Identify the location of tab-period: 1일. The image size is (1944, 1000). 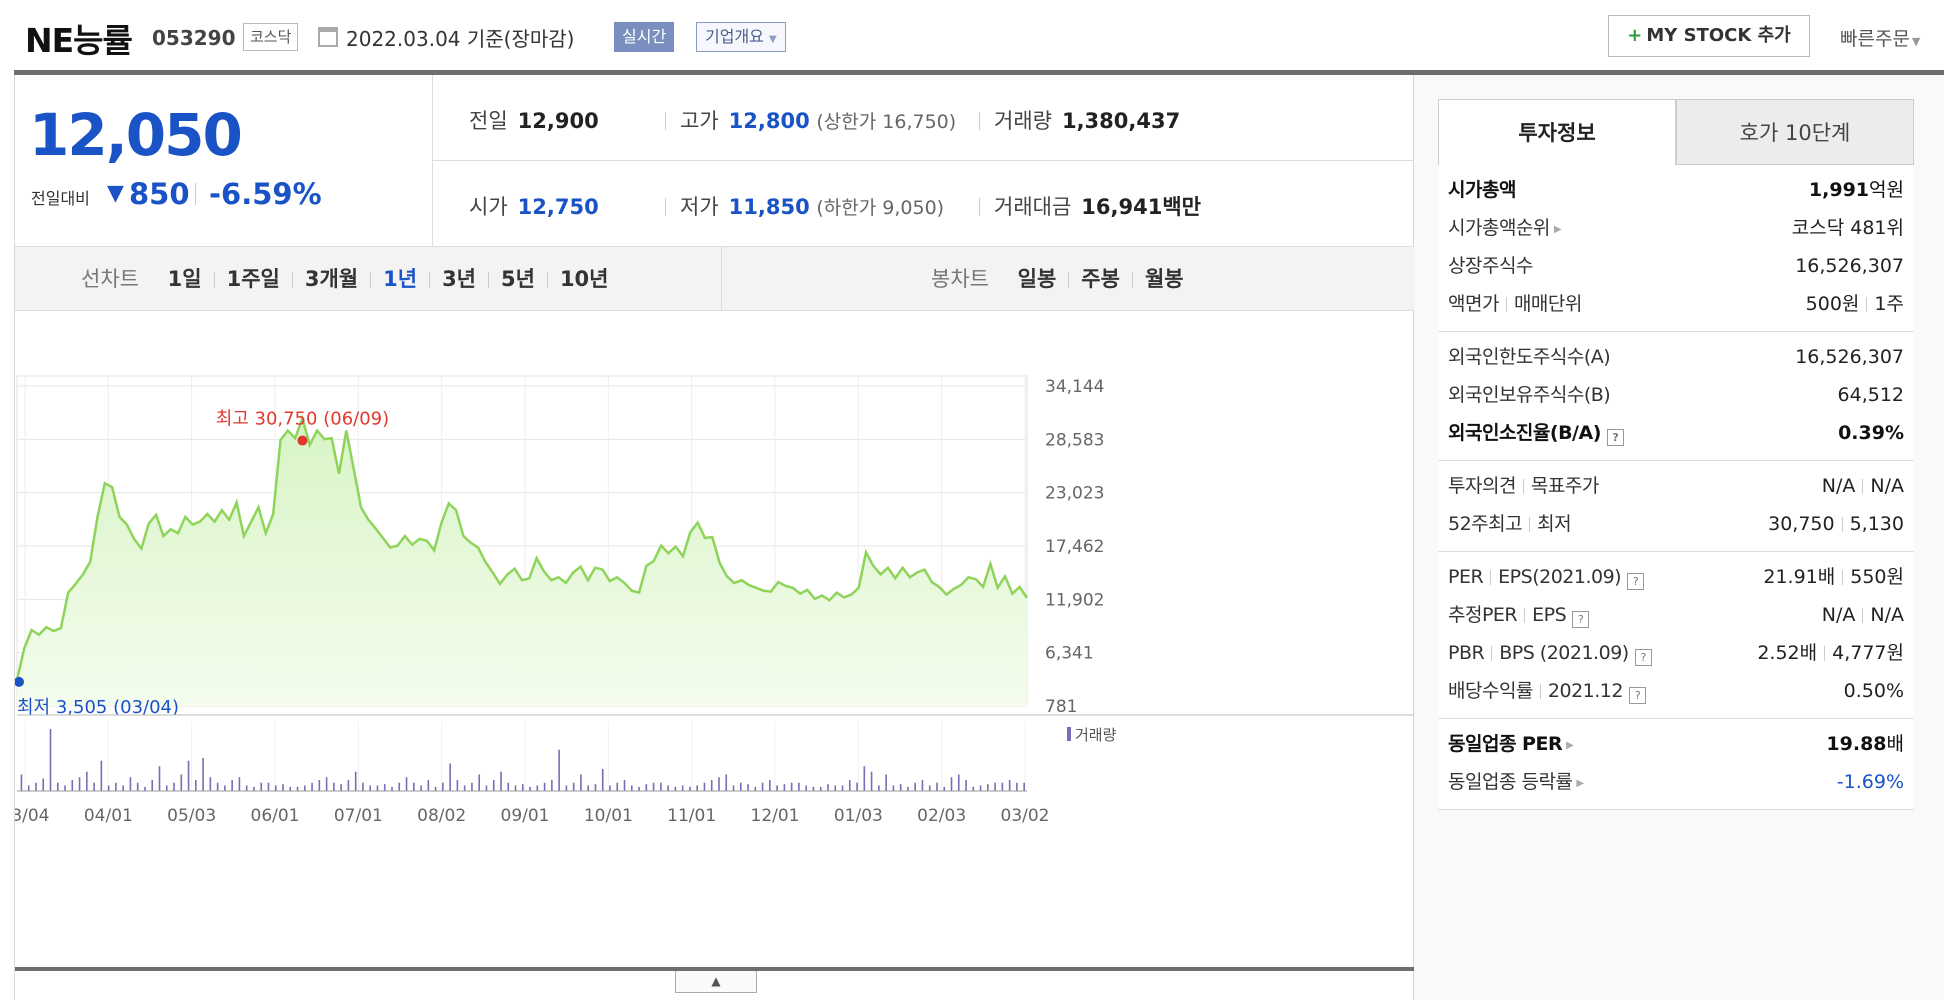
(184, 279).